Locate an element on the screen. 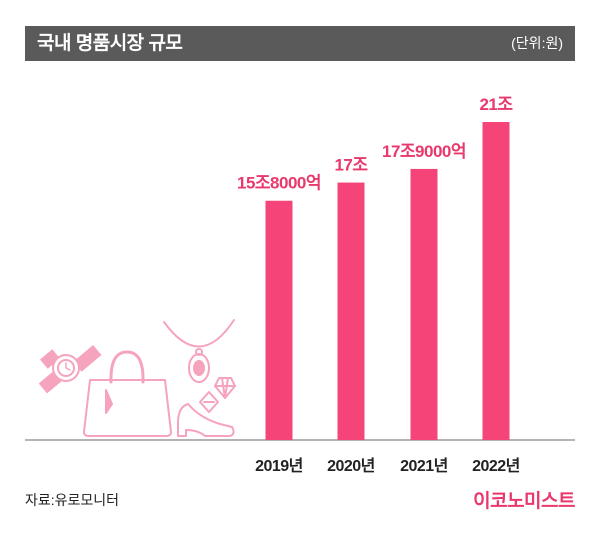  luxury-goods-illustration is located at coordinates (137, 378).